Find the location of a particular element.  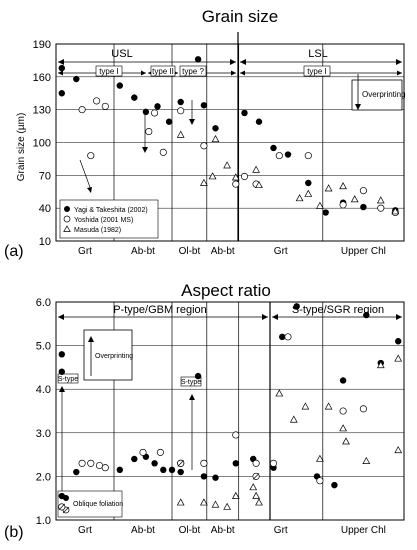

overprinting-label-a: Overprinting is located at coordinates (384, 94).